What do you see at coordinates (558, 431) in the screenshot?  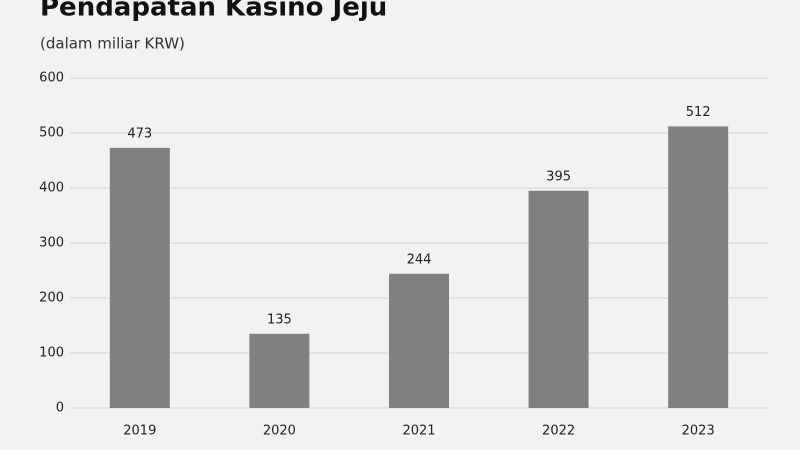 I see `x-tick-label: 2022` at bounding box center [558, 431].